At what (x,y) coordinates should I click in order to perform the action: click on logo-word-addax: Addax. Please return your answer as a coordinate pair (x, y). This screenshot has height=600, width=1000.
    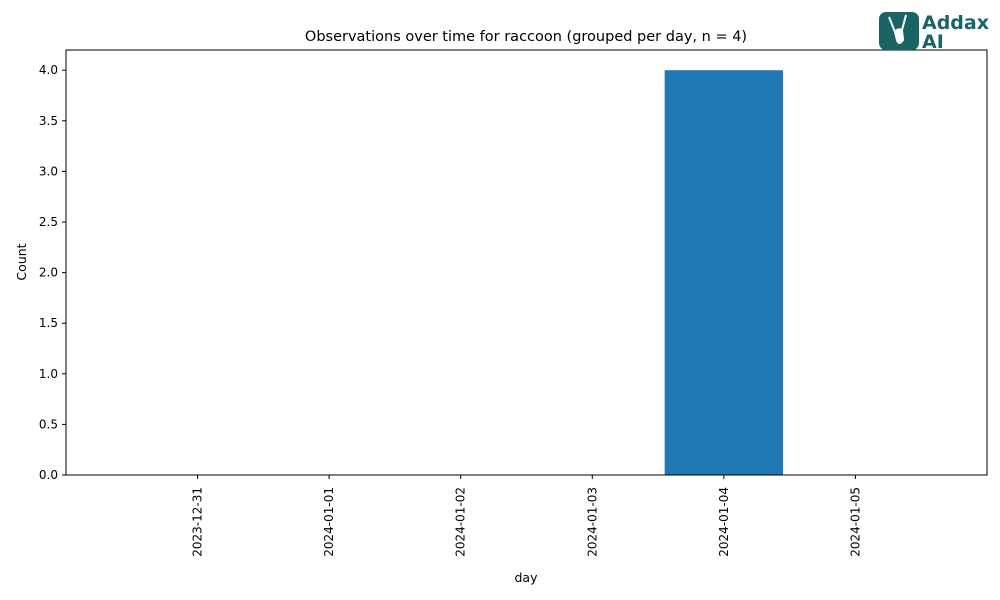
    Looking at the image, I should click on (955, 23).